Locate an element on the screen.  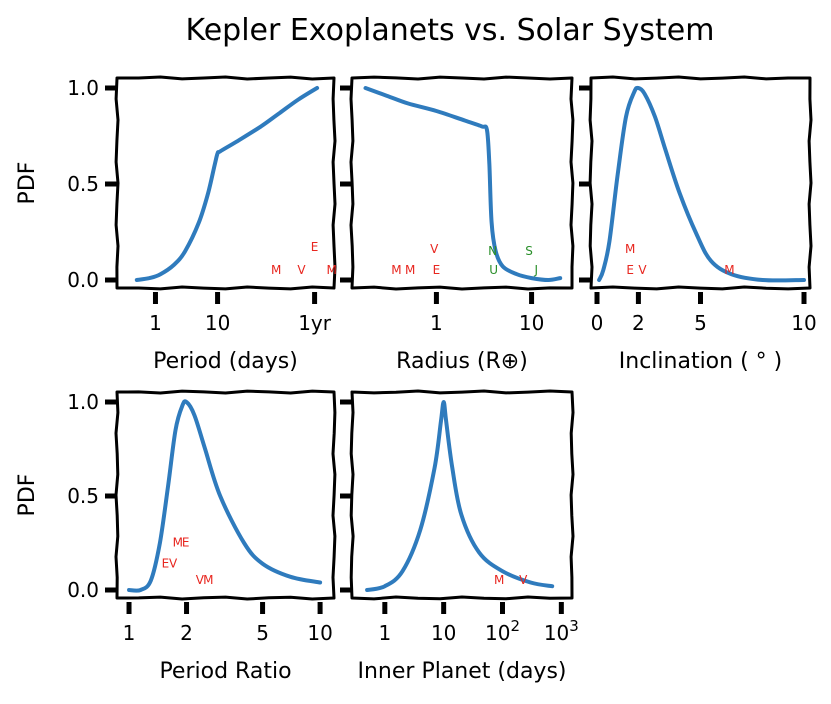
subplot-inner-planet: 1 10 10² 10³ Inner Planet (days) M V is located at coordinates (459, 536).